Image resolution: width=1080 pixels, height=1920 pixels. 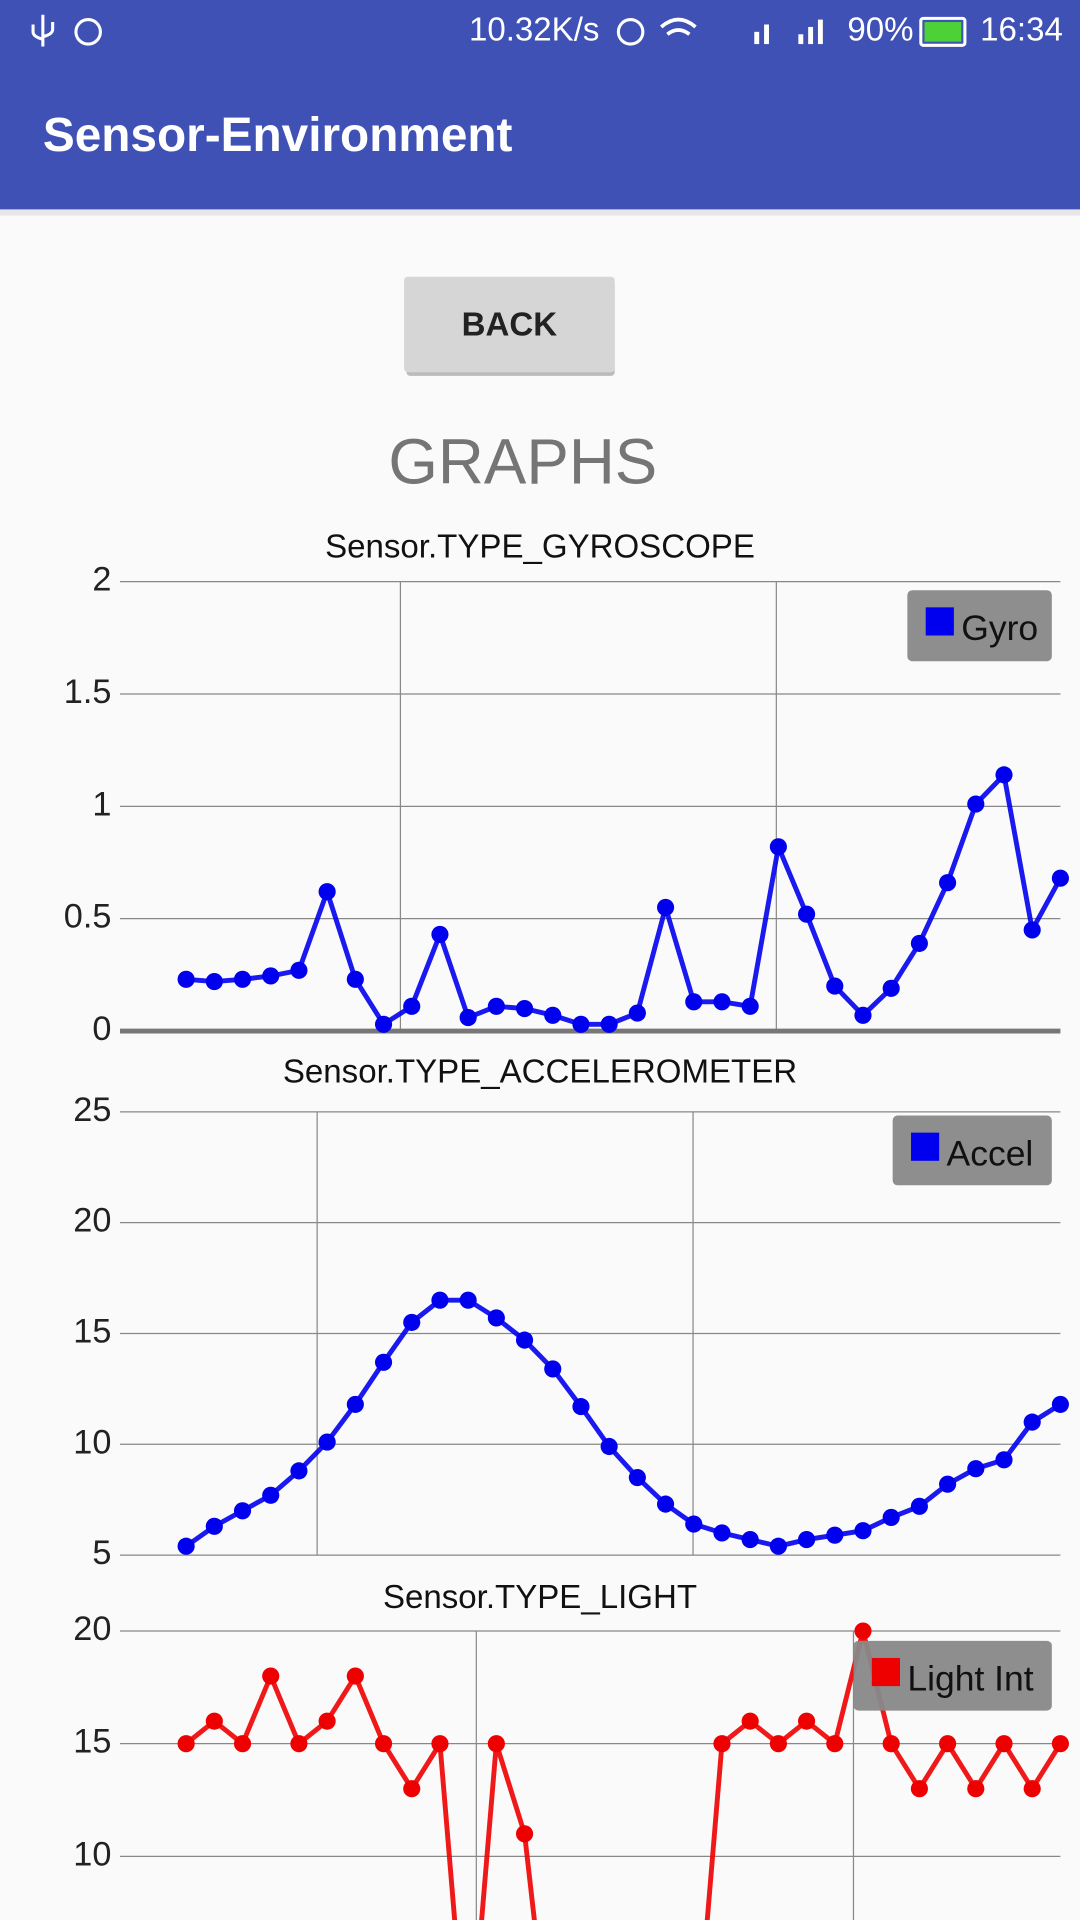 I want to click on battery-outline, so click(x=943, y=31).